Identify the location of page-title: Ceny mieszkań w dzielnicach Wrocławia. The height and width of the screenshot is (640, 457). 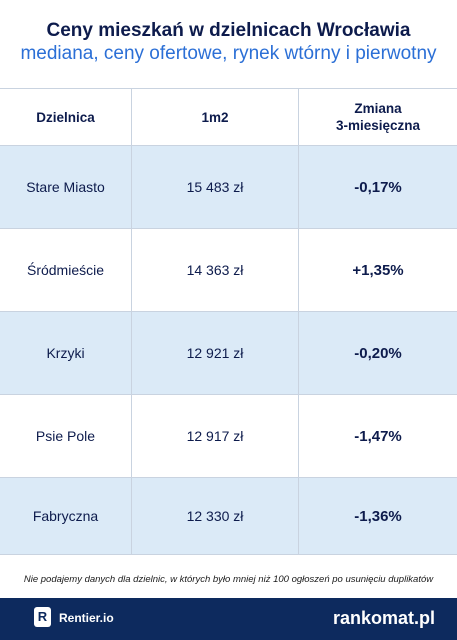
(228, 30).